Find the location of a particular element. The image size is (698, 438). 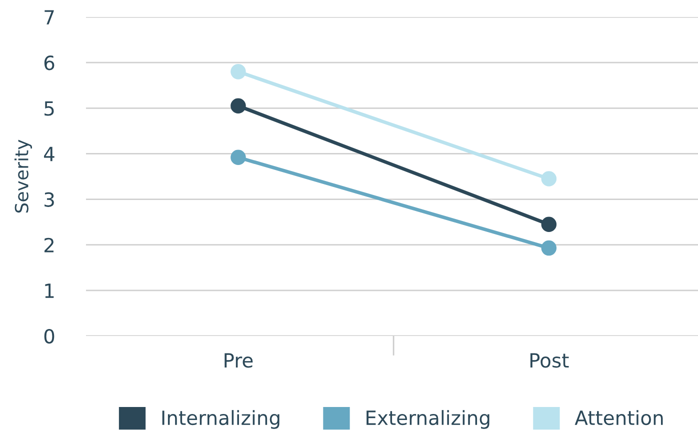

y-tick-label: 7 is located at coordinates (49, 17).